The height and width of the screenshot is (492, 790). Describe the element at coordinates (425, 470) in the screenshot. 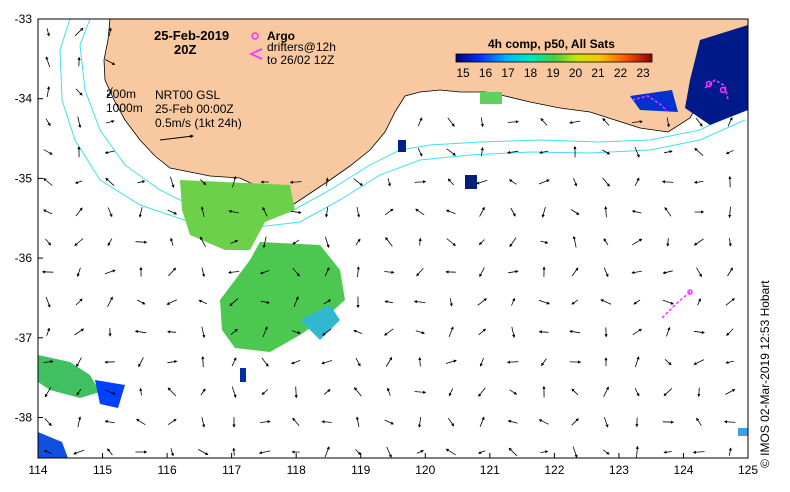

I see `x-tick-label: 120` at that location.